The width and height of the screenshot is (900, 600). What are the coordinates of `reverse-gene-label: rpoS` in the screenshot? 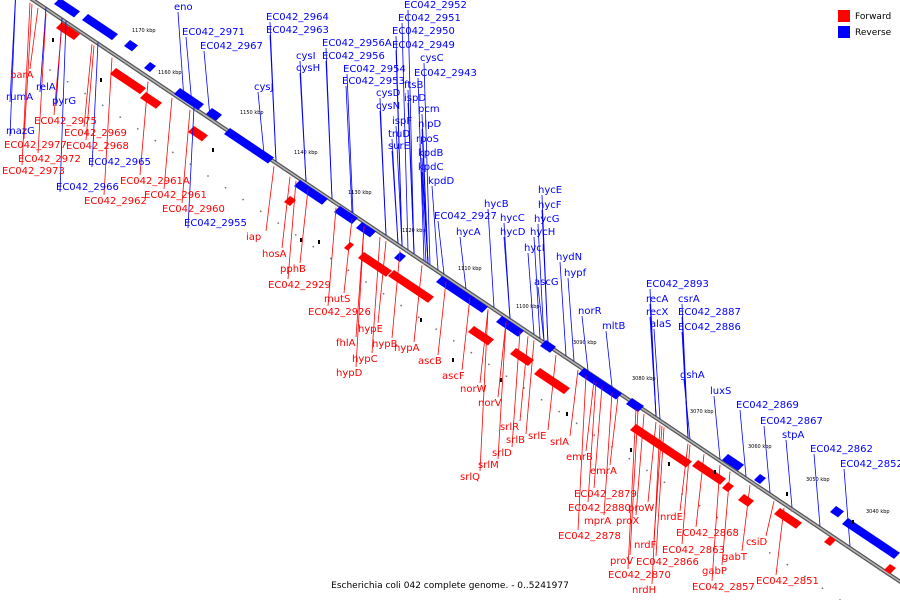 It's located at (427, 139).